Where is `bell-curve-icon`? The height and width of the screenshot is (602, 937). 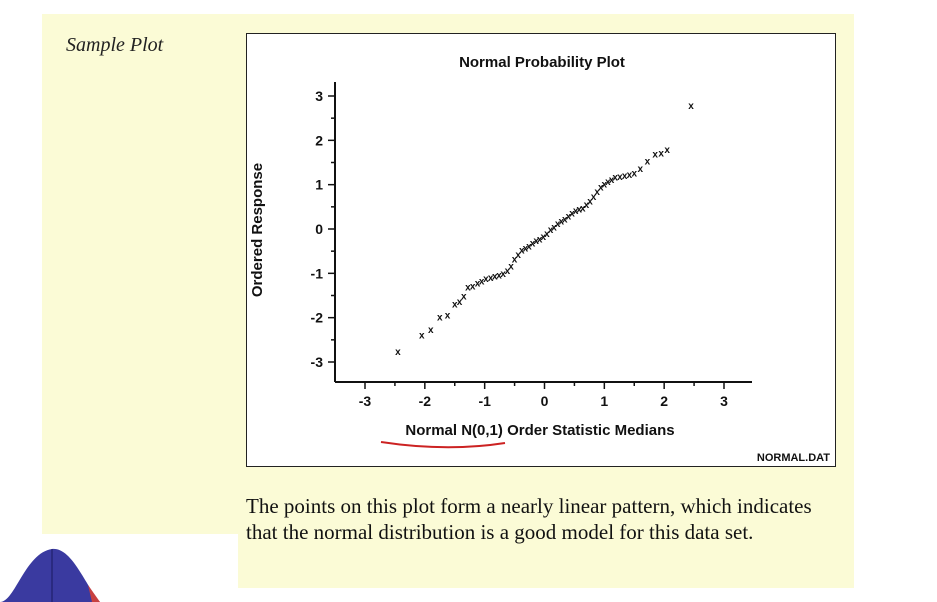 bell-curve-icon is located at coordinates (50, 575).